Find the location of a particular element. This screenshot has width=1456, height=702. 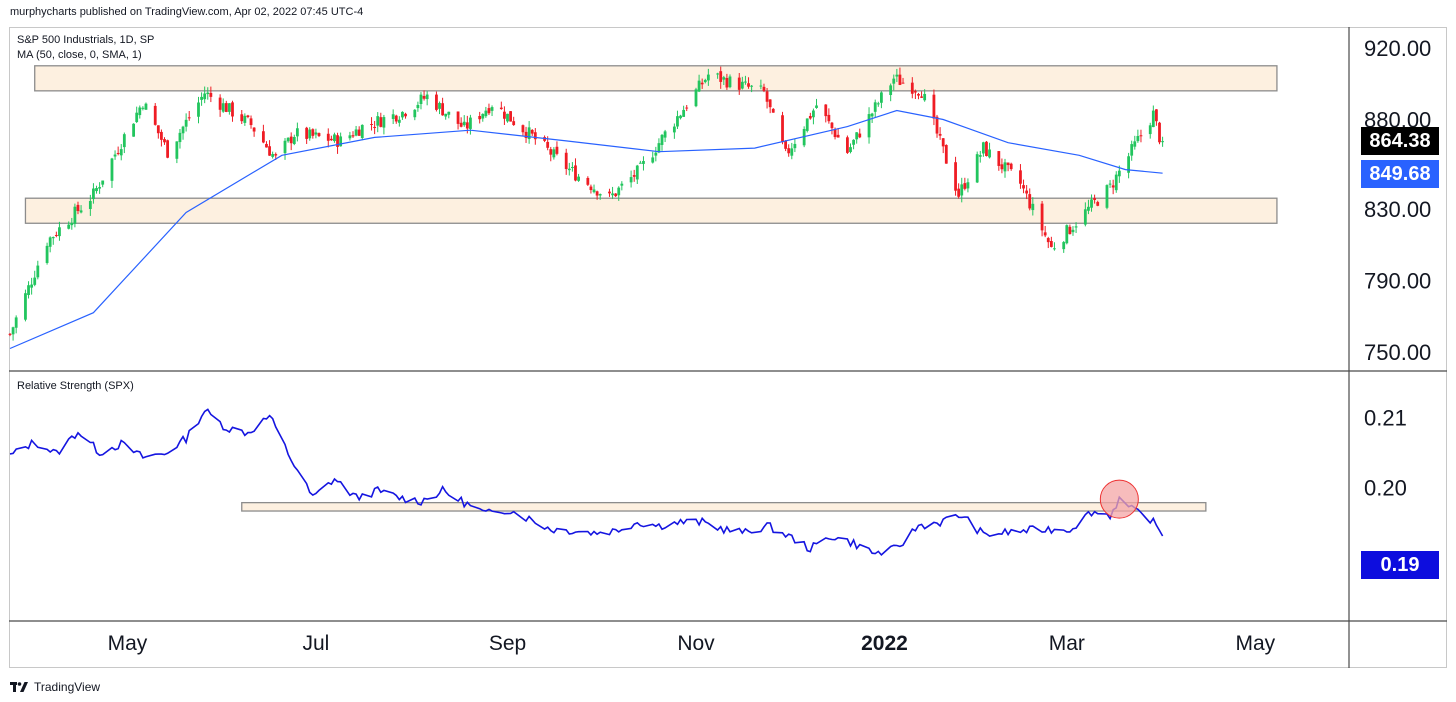

x-axis-tick-label: May is located at coordinates (1255, 643).